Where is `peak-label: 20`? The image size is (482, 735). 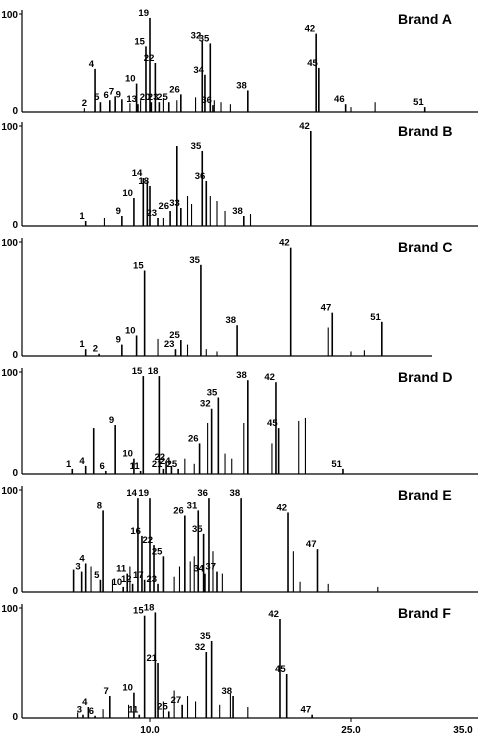 peak-label: 20 is located at coordinates (145, 97).